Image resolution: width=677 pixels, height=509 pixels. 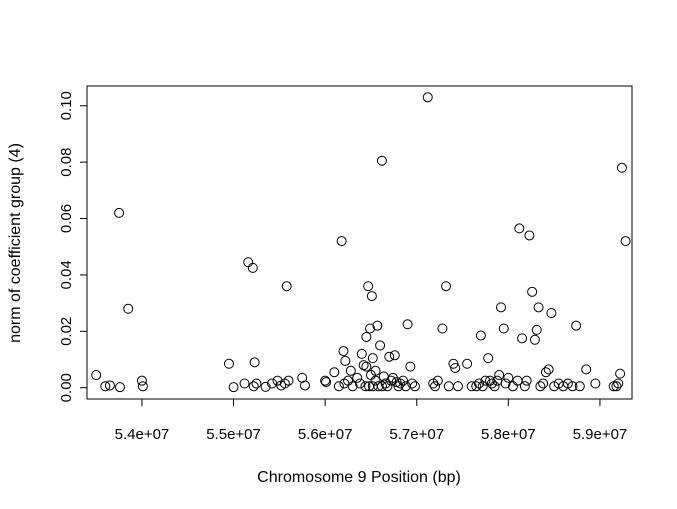 What do you see at coordinates (72, 246) in the screenshot?
I see `y-axis: 0.00 0.02 0.04 0.06 0.08 0.10` at bounding box center [72, 246].